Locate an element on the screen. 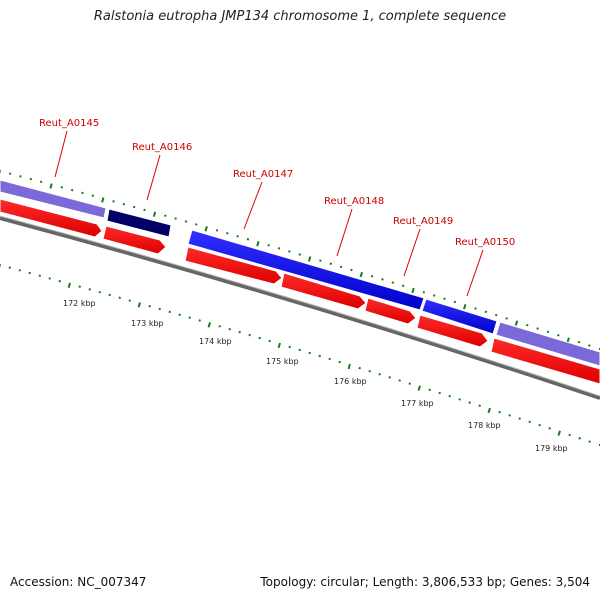  scale-tick-label: 177 kbp is located at coordinates (417, 403).